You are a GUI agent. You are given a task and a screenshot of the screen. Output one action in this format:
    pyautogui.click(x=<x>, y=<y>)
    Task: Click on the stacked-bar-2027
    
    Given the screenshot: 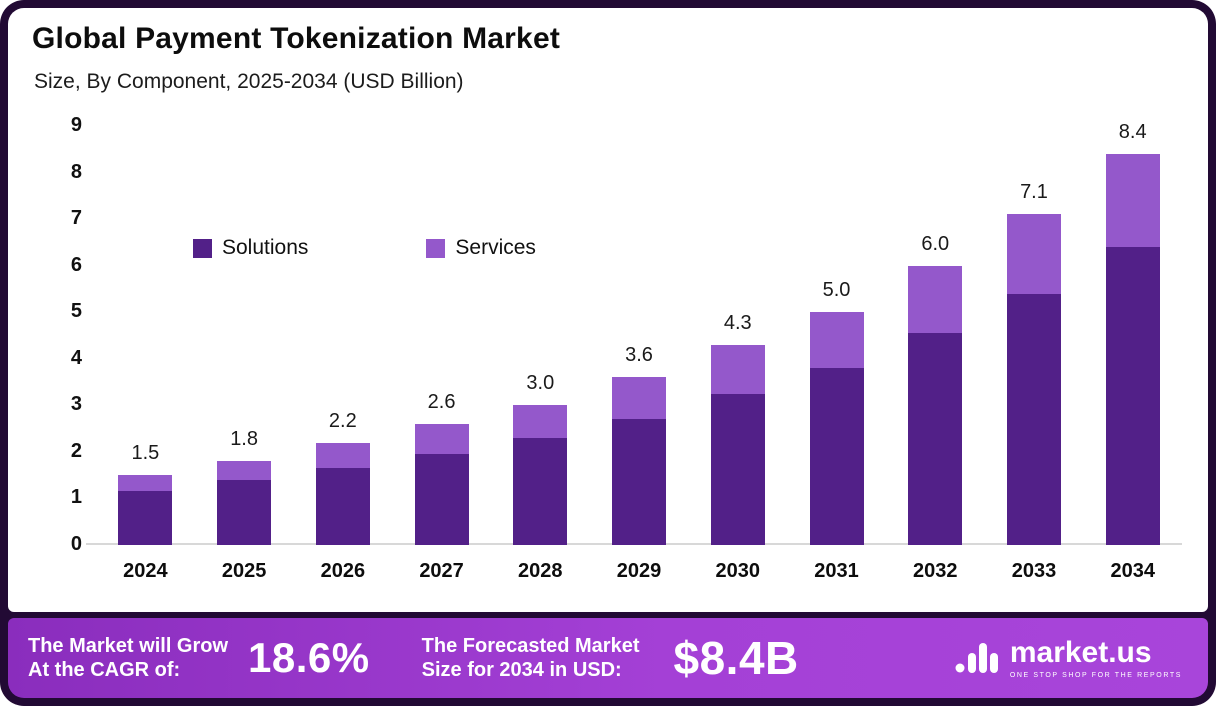 What is the action you would take?
    pyautogui.click(x=441, y=484)
    